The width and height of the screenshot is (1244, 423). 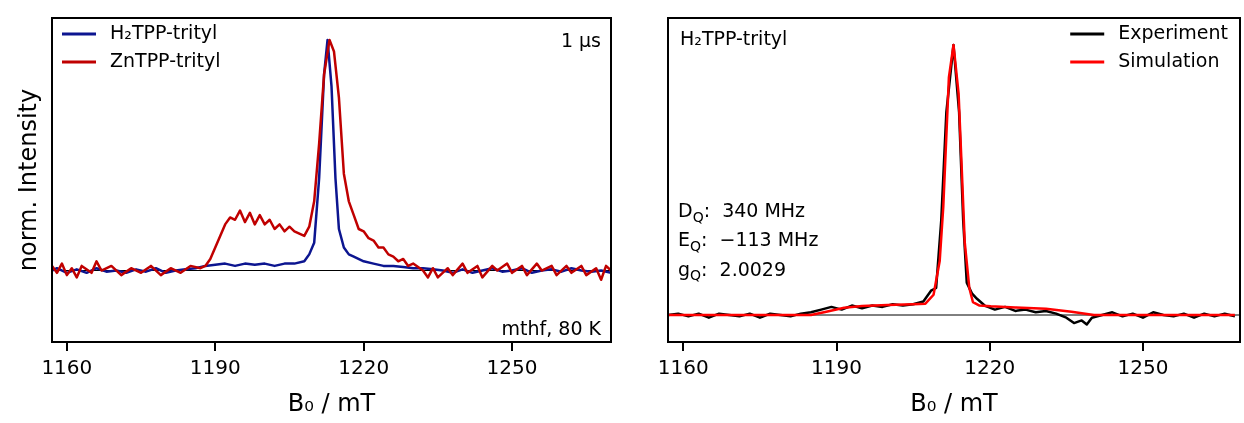 What do you see at coordinates (164, 31) in the screenshot?
I see `legend-label: H₂TPP-trityl` at bounding box center [164, 31].